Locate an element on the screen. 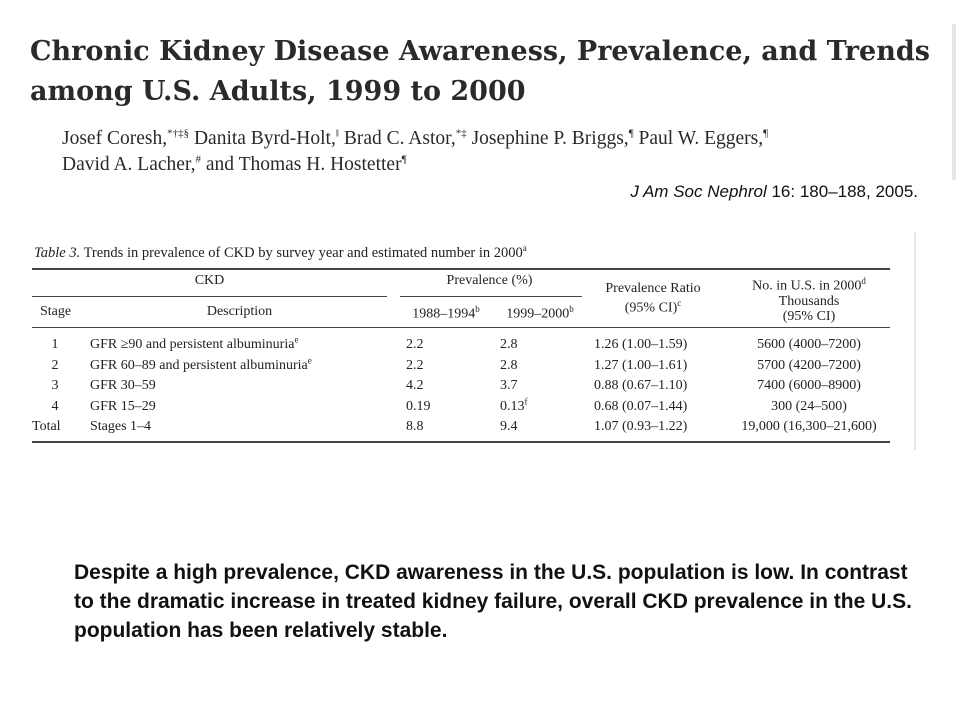  cell-stage: 3 is located at coordinates (55, 385).